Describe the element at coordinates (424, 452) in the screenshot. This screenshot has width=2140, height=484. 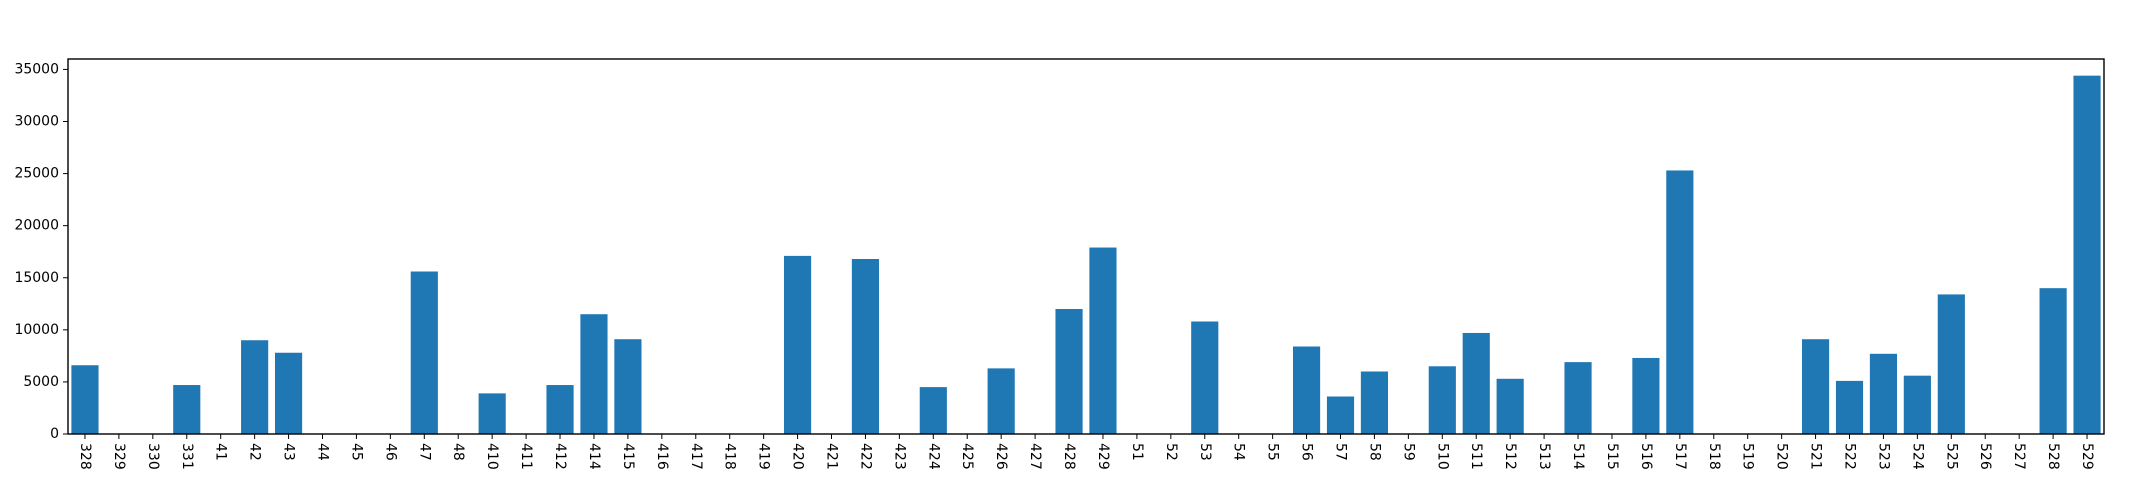
I see `x-tick-label: 47` at that location.